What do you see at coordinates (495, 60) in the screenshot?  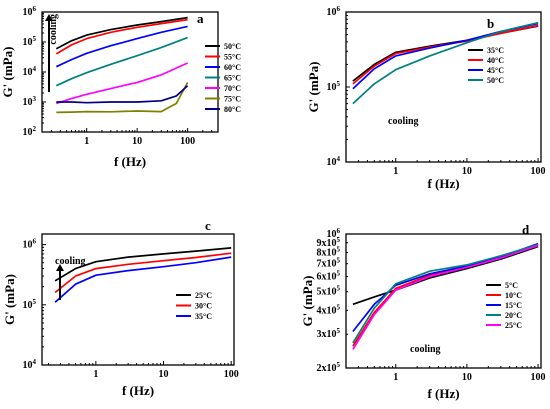 I see `legend-label: 40°C` at bounding box center [495, 60].